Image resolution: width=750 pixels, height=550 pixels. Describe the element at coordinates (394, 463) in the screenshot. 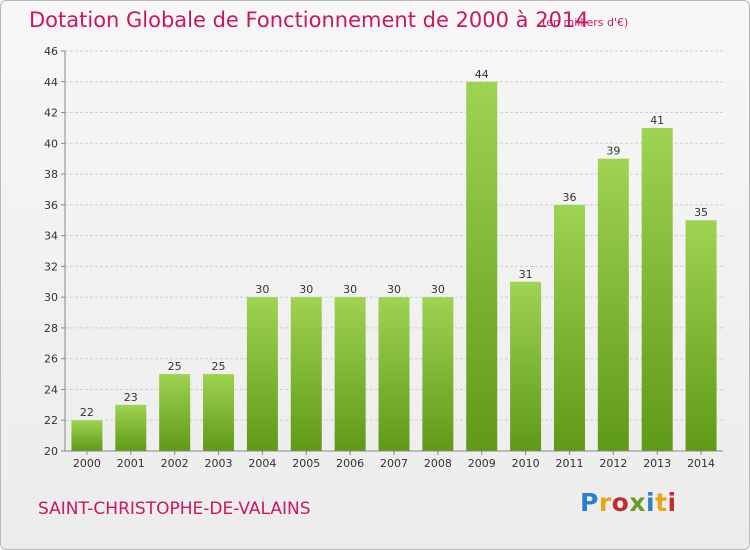

I see `x-tick-label: 2007` at that location.